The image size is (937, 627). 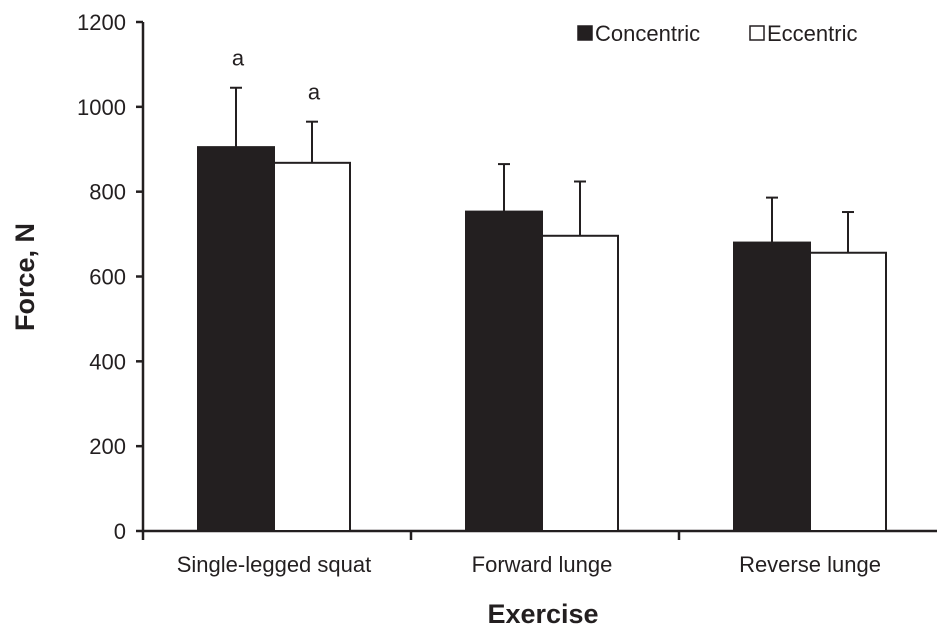 What do you see at coordinates (542, 564) in the screenshot?
I see `x-tick-label: Forward lunge` at bounding box center [542, 564].